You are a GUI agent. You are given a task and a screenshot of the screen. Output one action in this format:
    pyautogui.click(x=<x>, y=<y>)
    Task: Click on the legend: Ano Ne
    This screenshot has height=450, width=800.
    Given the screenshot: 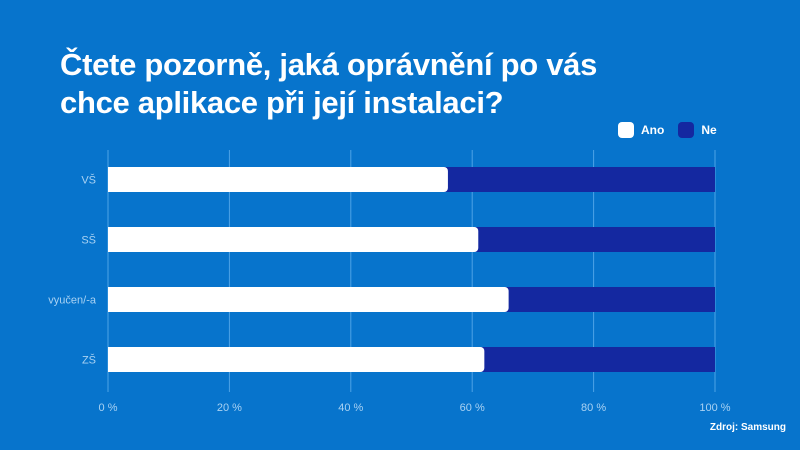 What is the action you would take?
    pyautogui.click(x=674, y=130)
    